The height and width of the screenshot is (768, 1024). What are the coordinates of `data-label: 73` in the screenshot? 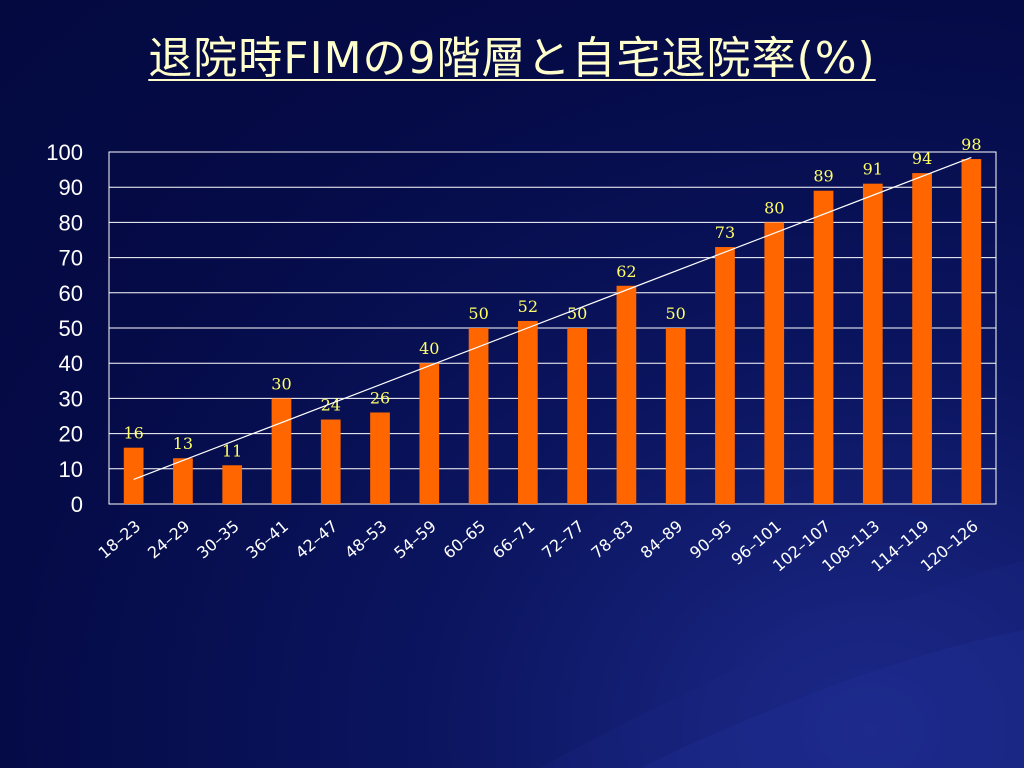 It's located at (725, 232).